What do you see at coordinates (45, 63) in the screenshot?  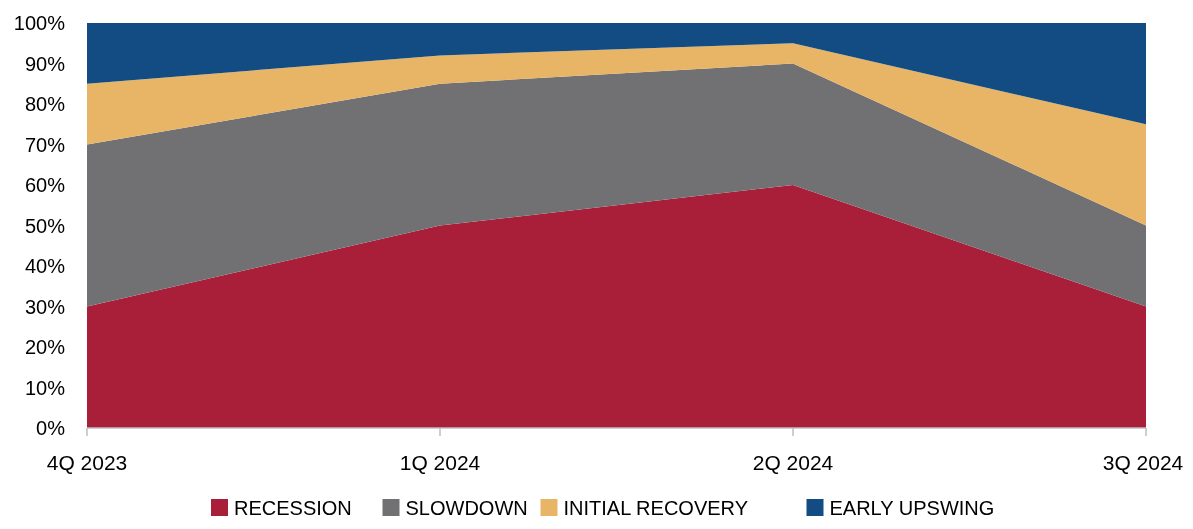 I see `y-tick-label: 90%` at bounding box center [45, 63].